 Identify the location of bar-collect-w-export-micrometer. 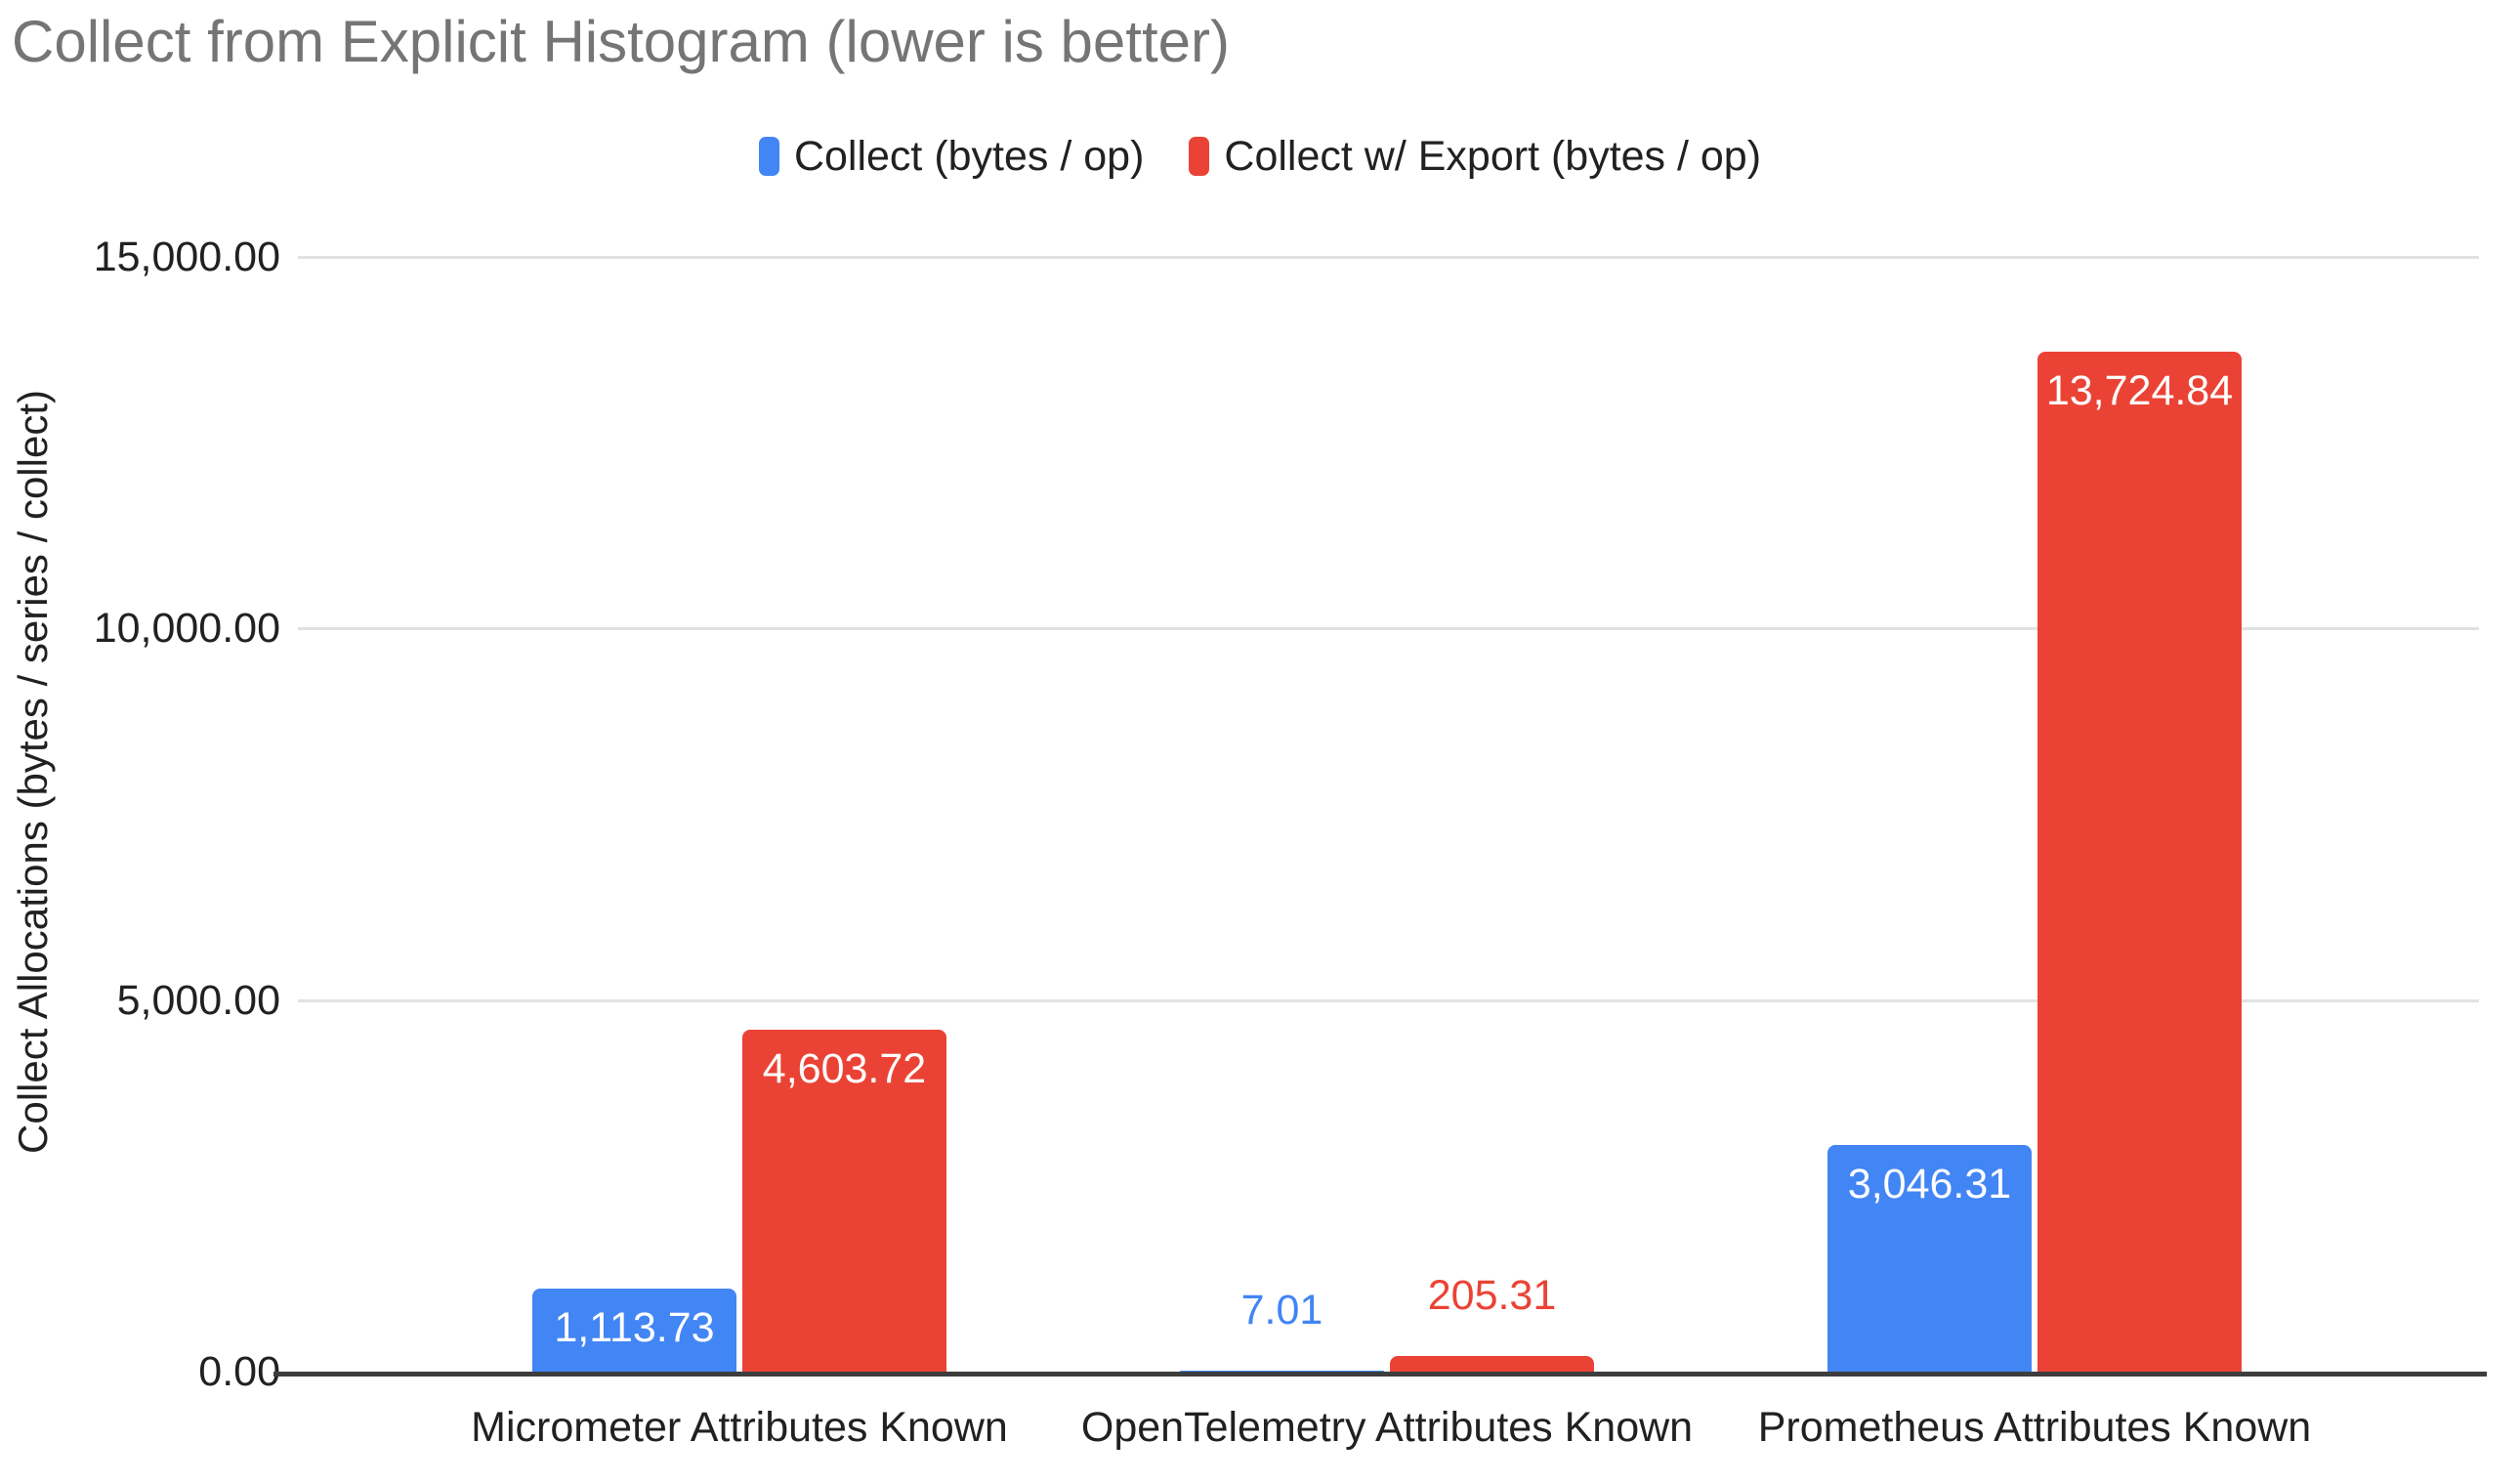
(844, 1201).